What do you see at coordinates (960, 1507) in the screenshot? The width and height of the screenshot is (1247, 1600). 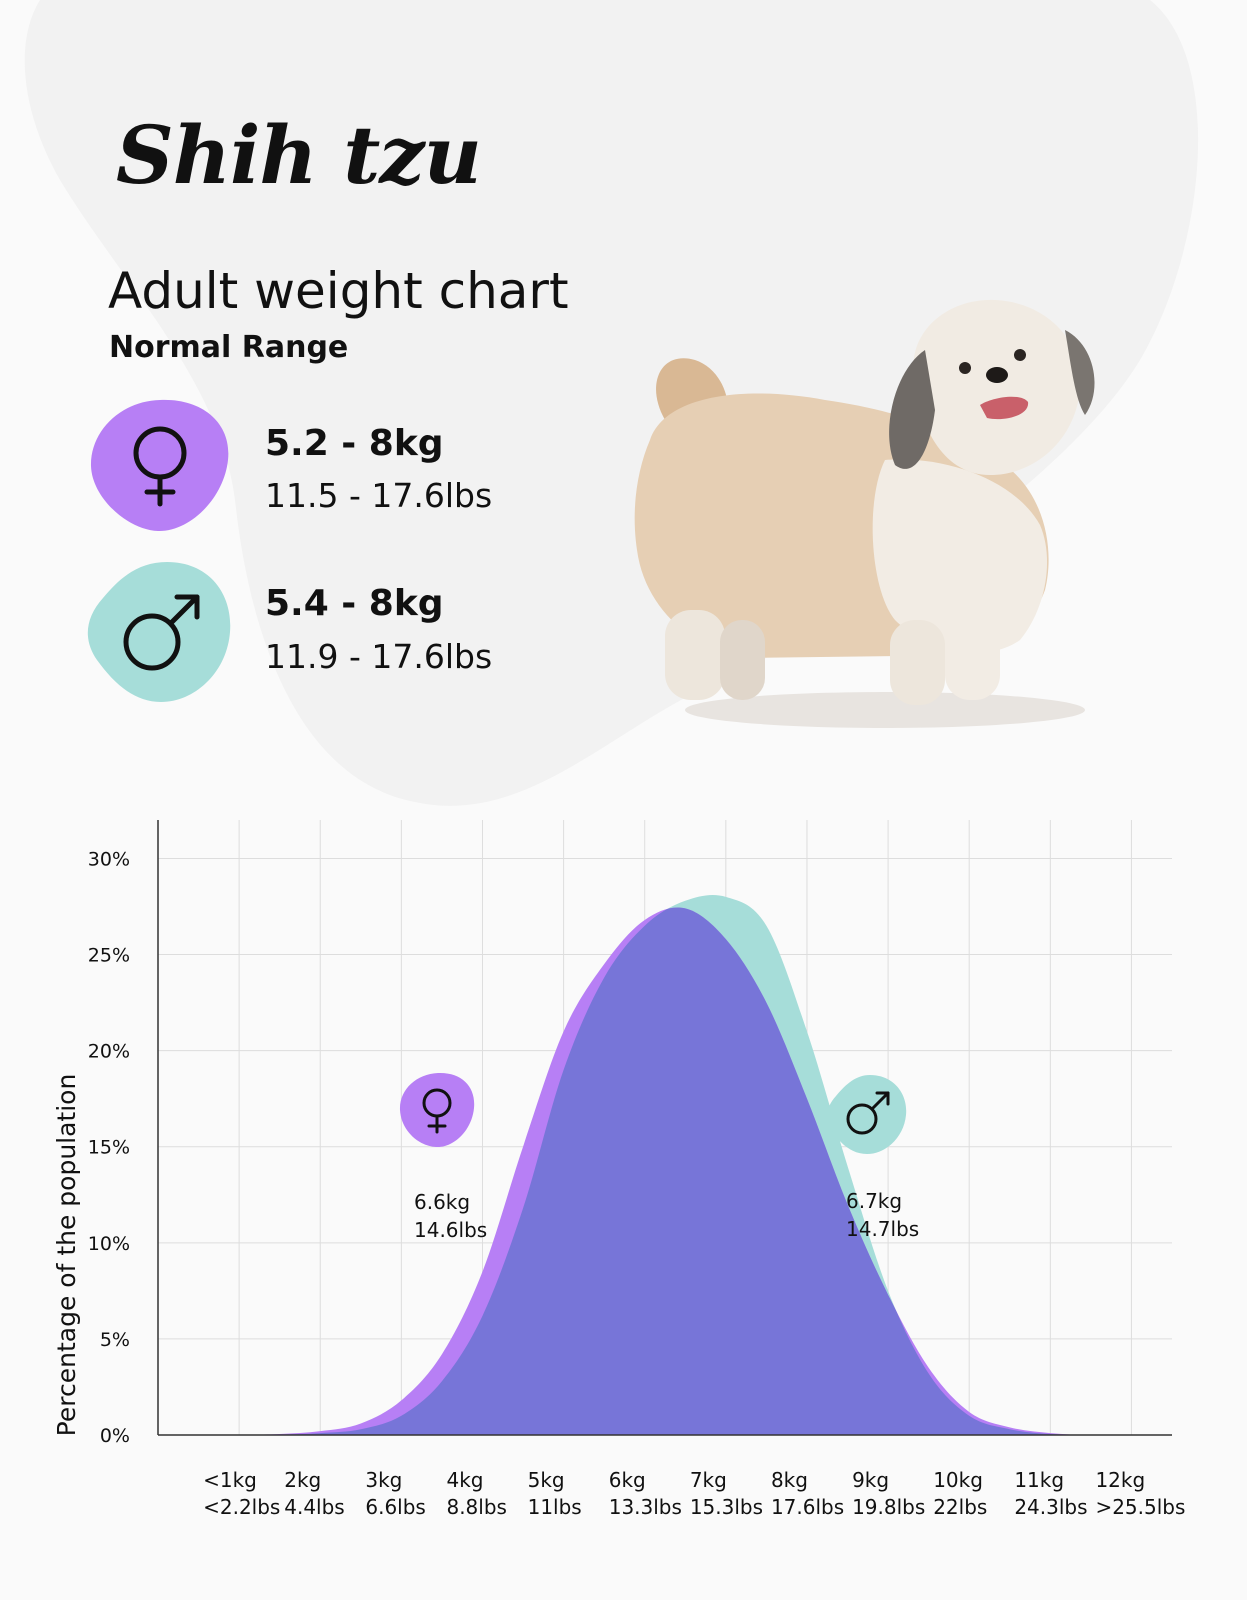 I see `x-tick-label-lbs: 22lbs` at bounding box center [960, 1507].